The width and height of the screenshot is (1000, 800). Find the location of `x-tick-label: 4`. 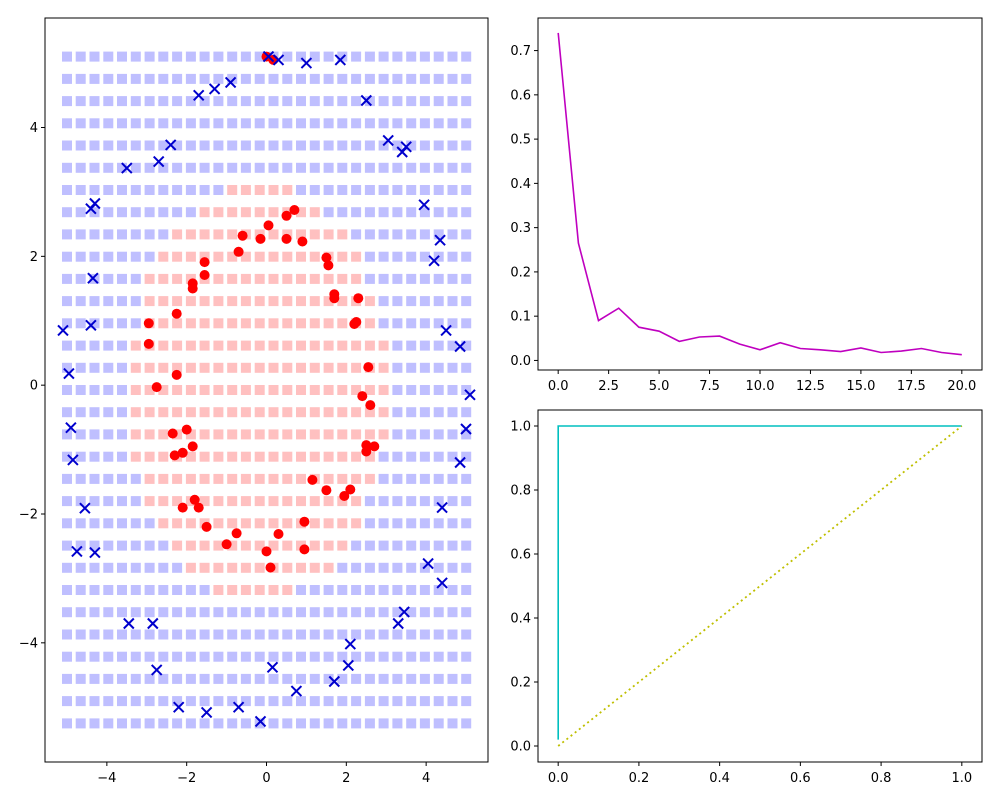

x-tick-label: 4 is located at coordinates (426, 778).